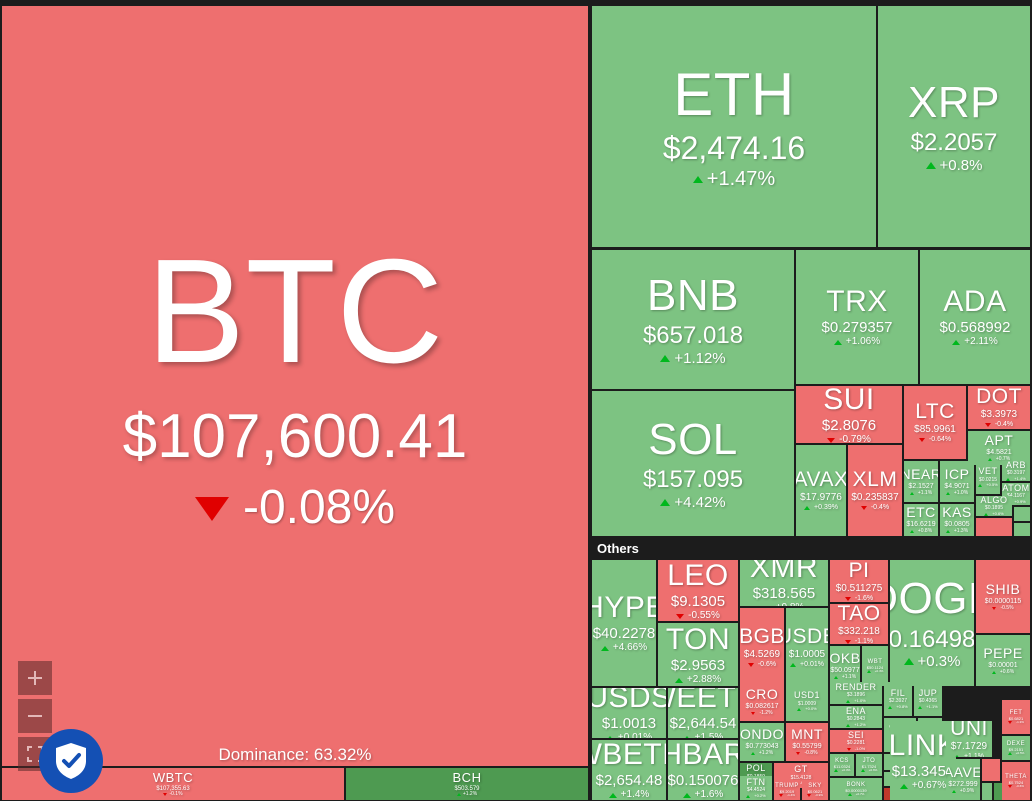 This screenshot has height=801, width=1032. What do you see at coordinates (923, 760) in the screenshot?
I see `treemap-tile-link: LINK $13.3458 +0.67%` at bounding box center [923, 760].